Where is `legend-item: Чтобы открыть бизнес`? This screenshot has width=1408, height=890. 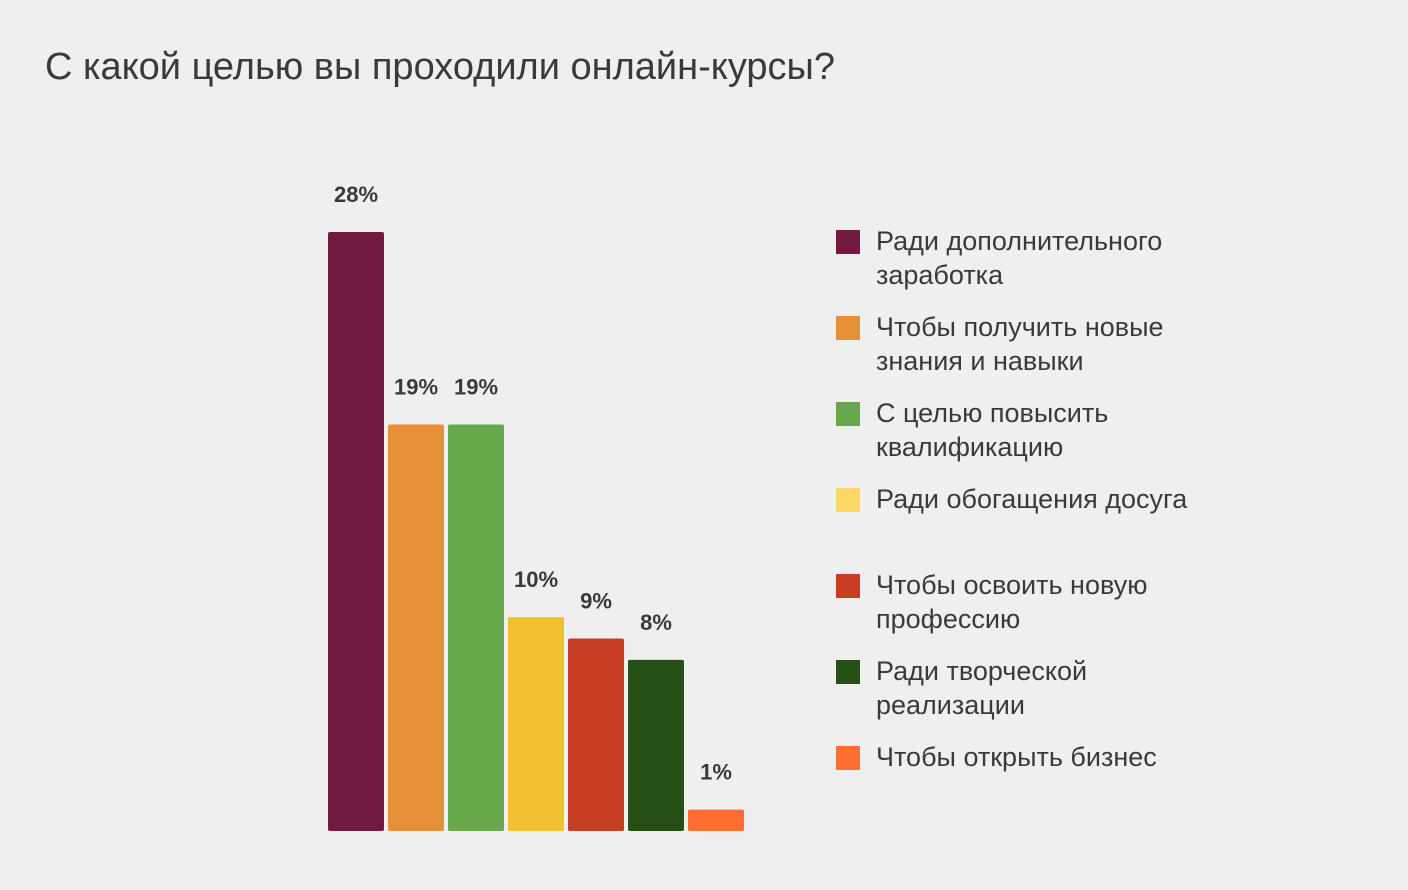
legend-item: Чтобы открыть бизнес is located at coordinates (1036, 757).